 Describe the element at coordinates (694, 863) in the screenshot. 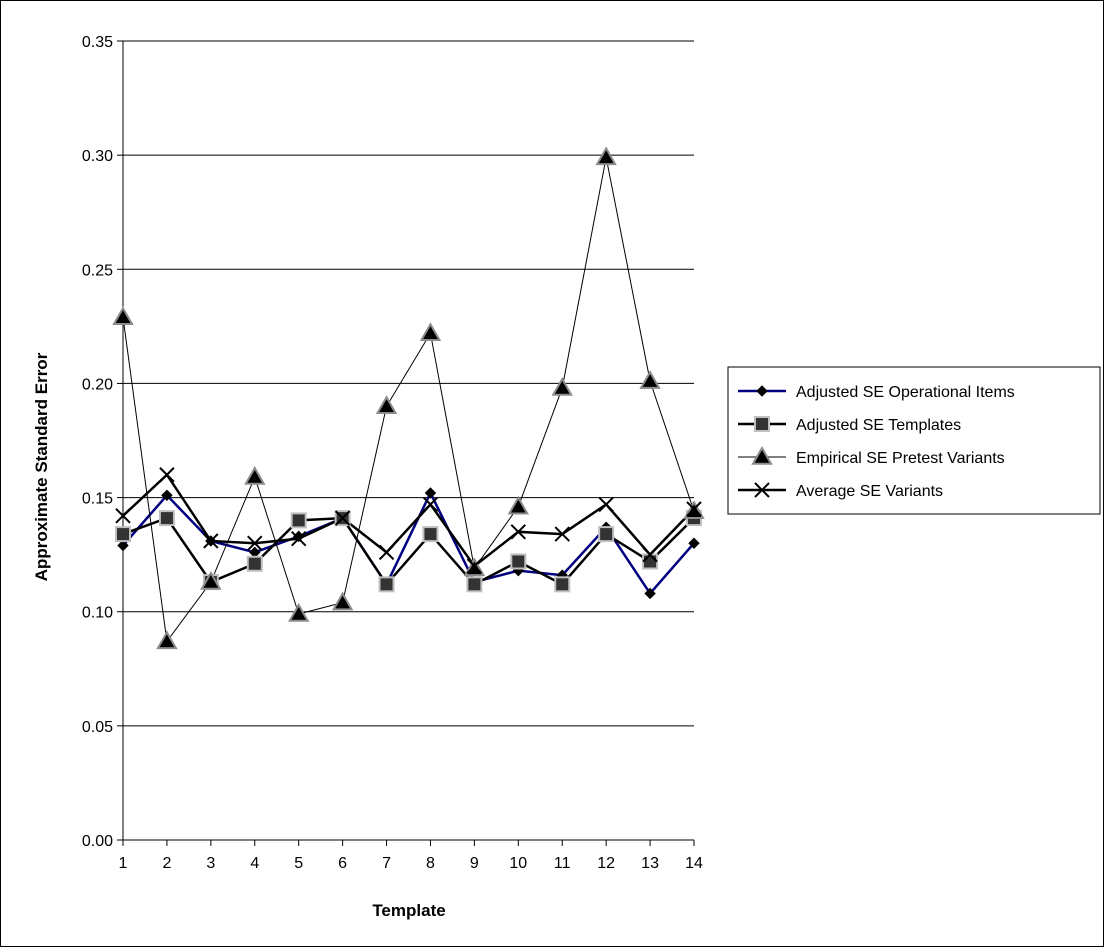

I see `x-tick-label-13: 14` at that location.